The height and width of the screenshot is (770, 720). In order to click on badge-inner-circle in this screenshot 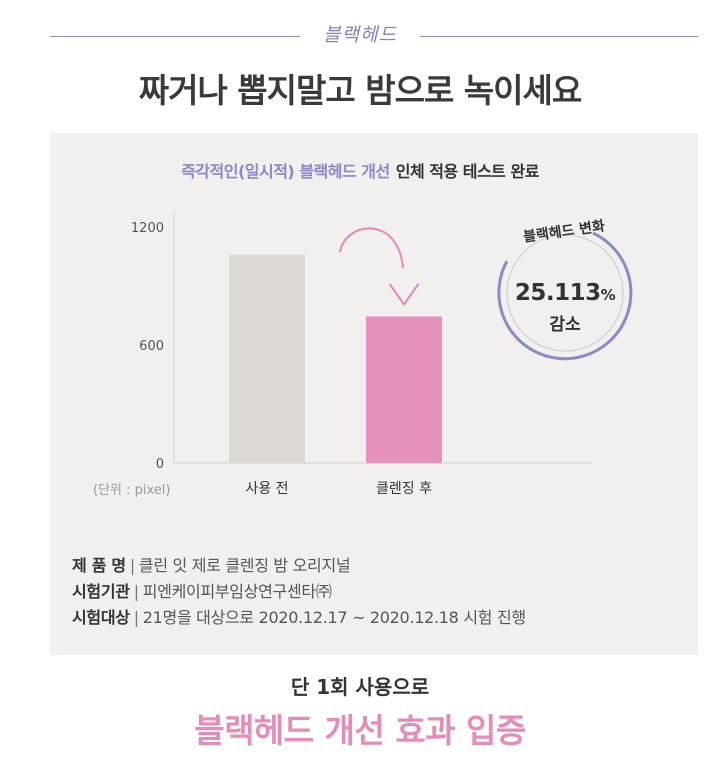, I will do `click(565, 293)`.